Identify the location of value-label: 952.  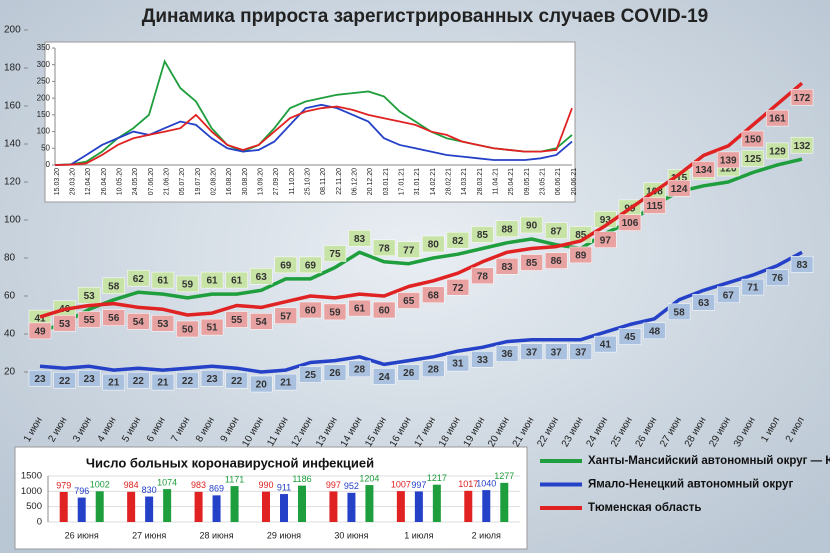
(351, 486).